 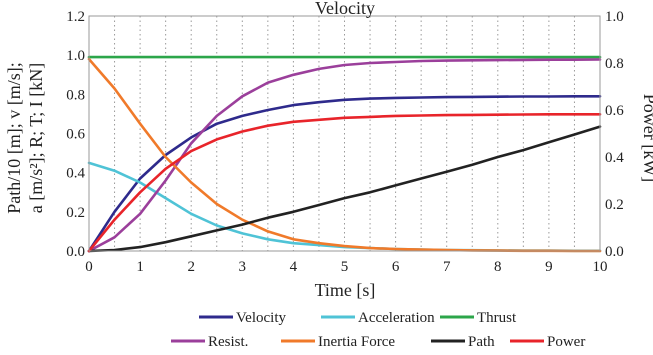 I want to click on x-tick-label: 8, so click(x=498, y=267).